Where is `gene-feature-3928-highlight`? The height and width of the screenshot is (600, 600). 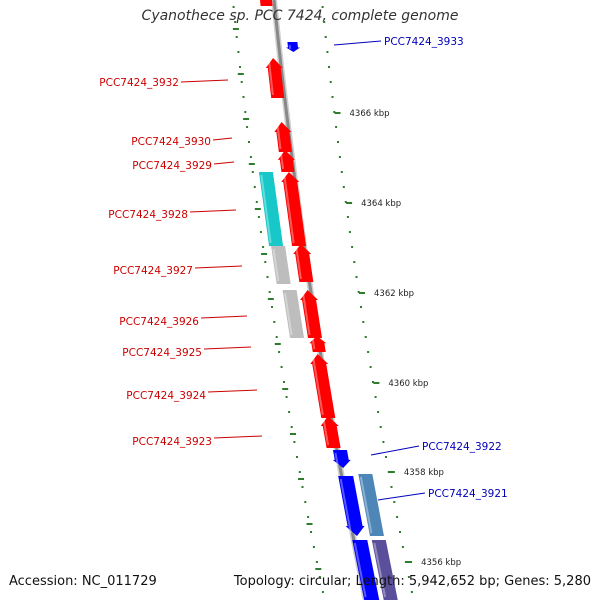
gene-feature-3928-highlight is located at coordinates (289, 209).